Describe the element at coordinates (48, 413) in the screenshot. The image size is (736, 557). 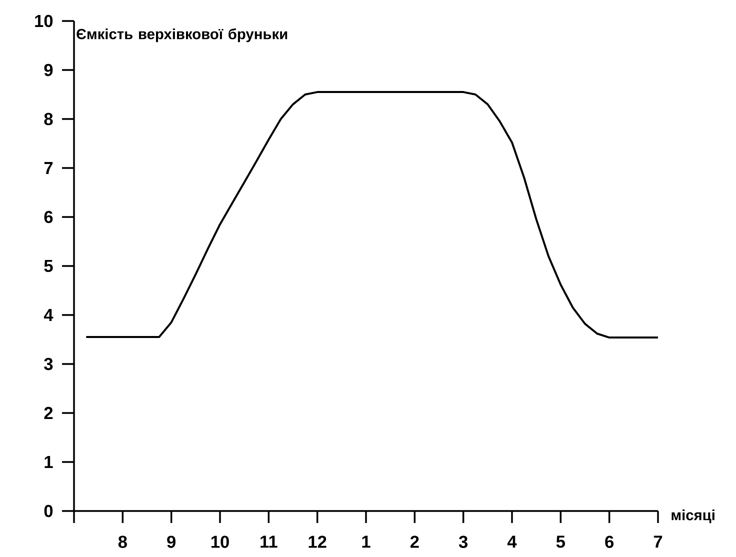
I see `y-tick-label: 2` at that location.